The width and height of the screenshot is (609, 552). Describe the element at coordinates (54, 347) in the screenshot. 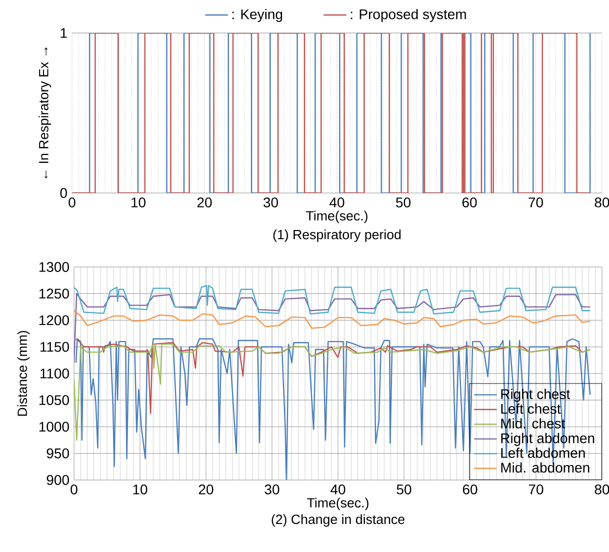

I see `y-tick-label: 1150` at that location.